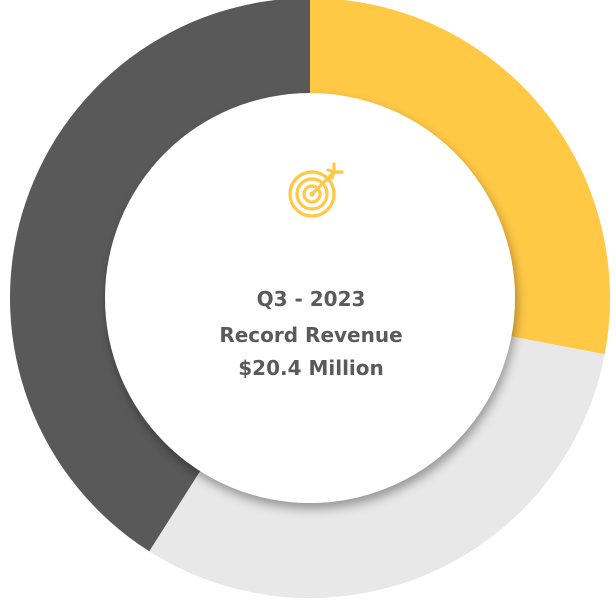 The image size is (616, 614). I want to click on center-label-period: Q3 - 2023, so click(311, 299).